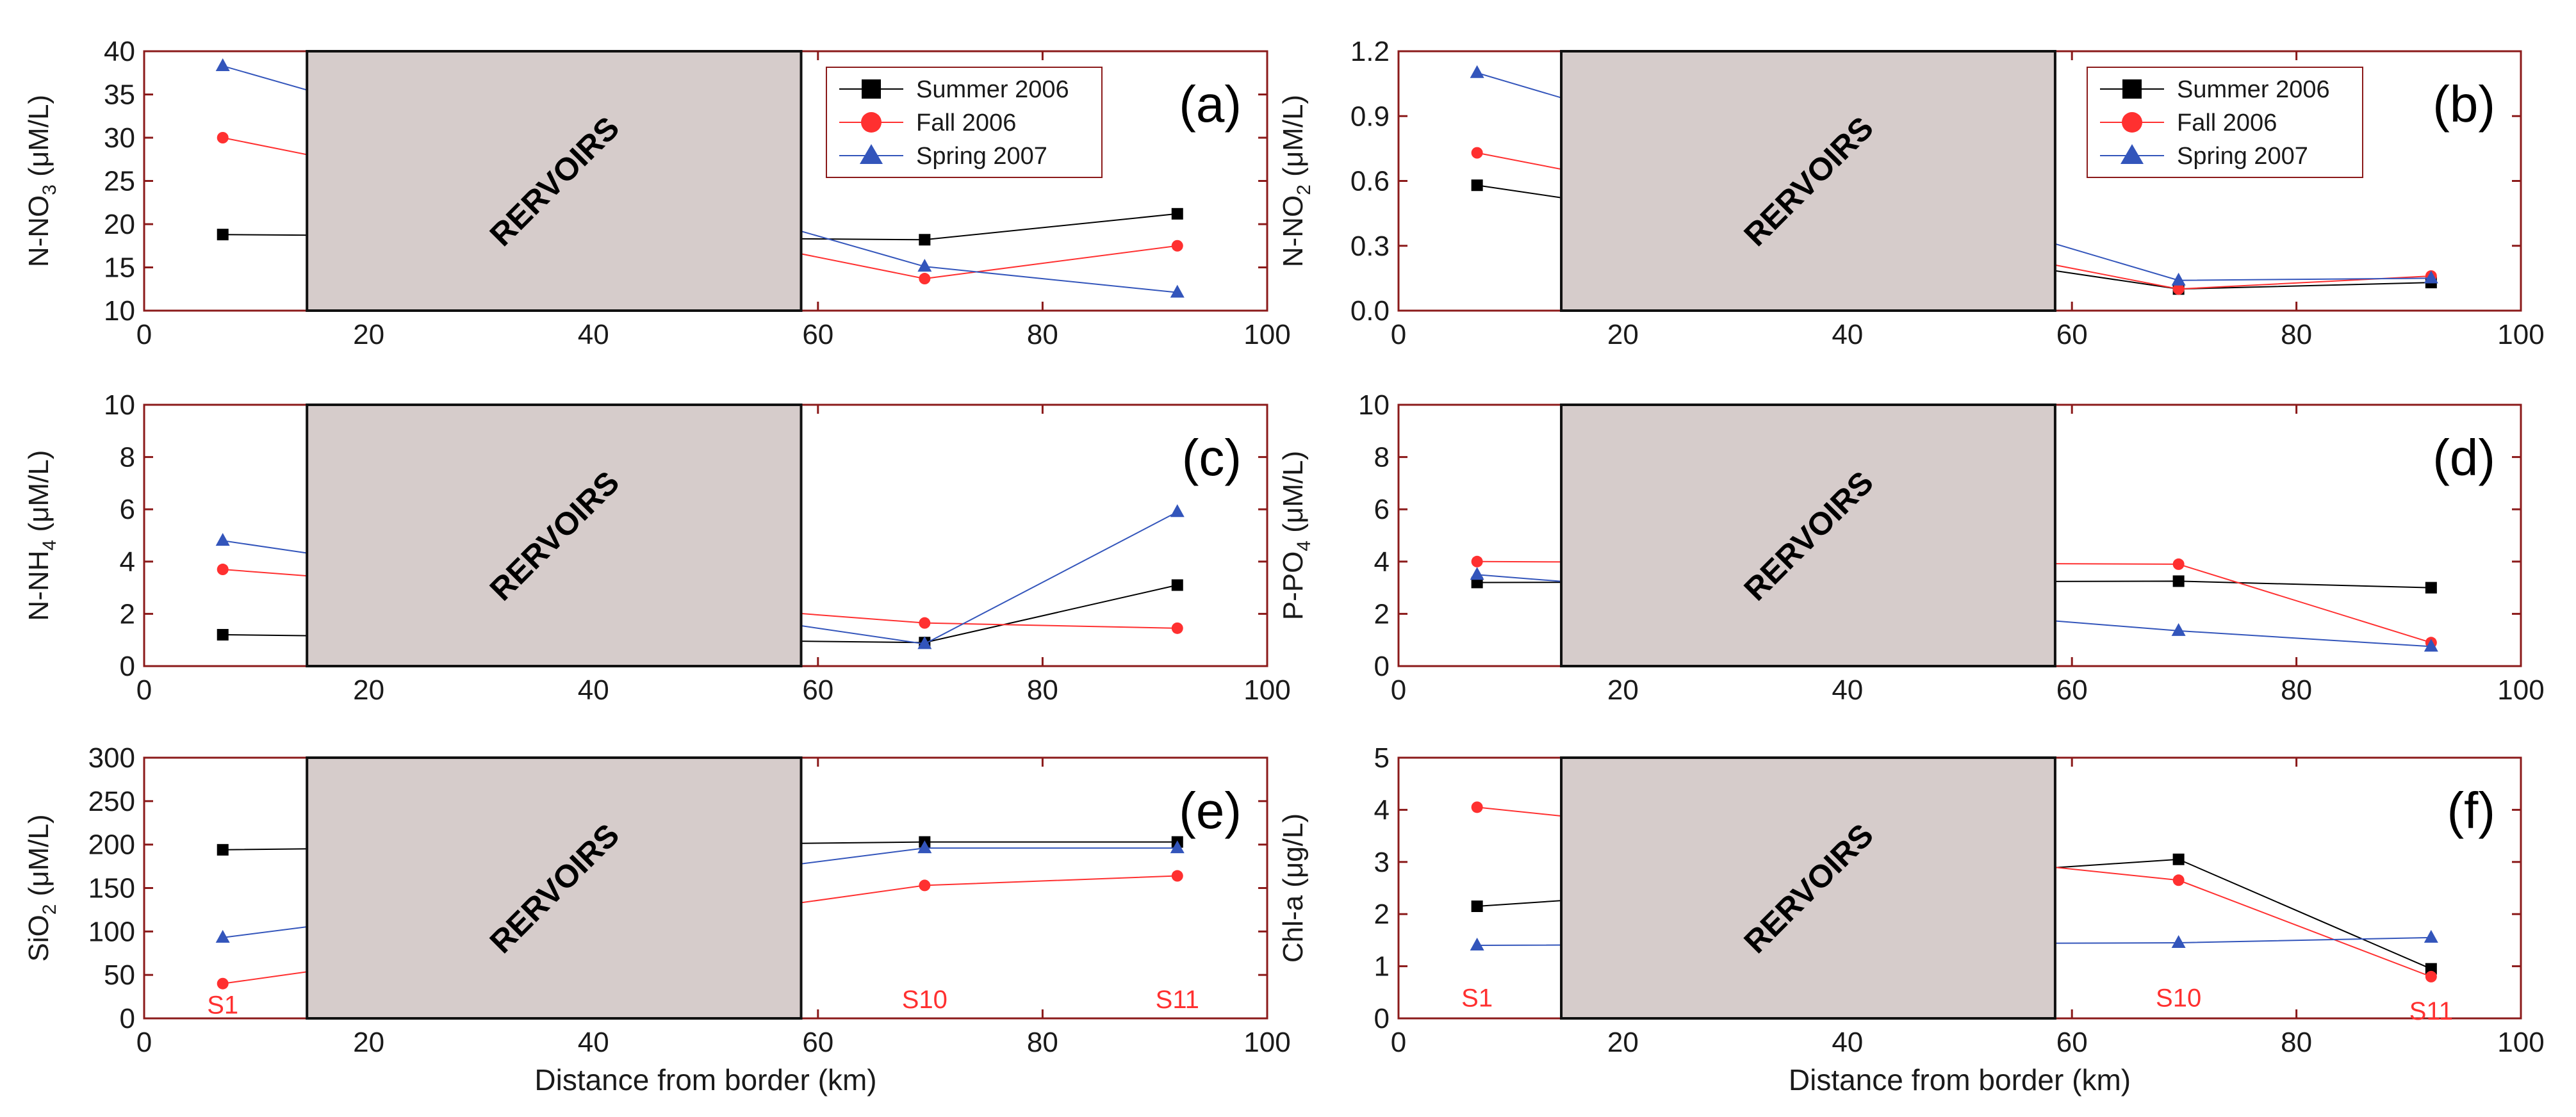  I want to click on data-point-square-f, so click(1477, 906).